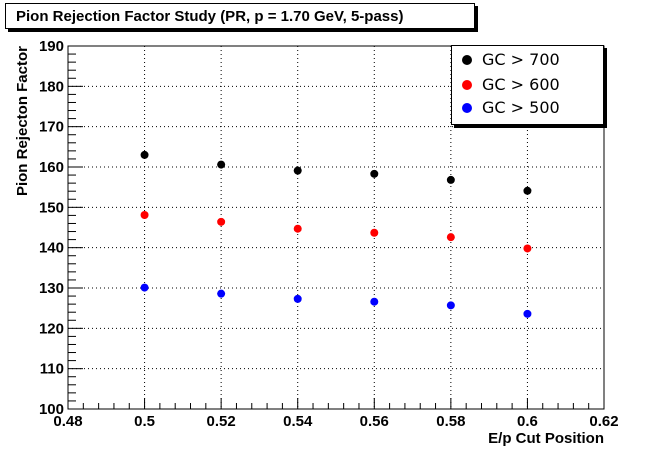 The height and width of the screenshot is (454, 672). What do you see at coordinates (450, 421) in the screenshot?
I see `x-tick-label: 0.58` at bounding box center [450, 421].